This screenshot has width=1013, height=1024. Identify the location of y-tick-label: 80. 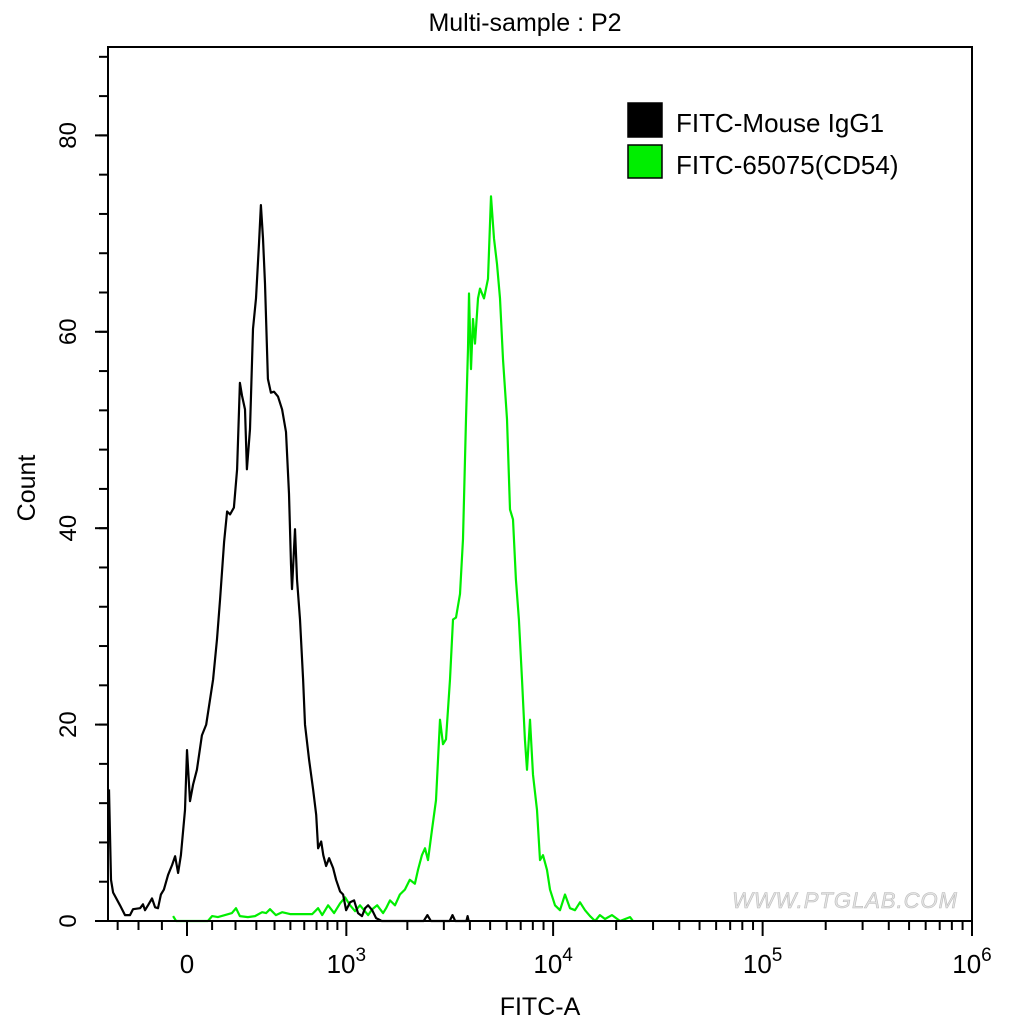
(68, 135).